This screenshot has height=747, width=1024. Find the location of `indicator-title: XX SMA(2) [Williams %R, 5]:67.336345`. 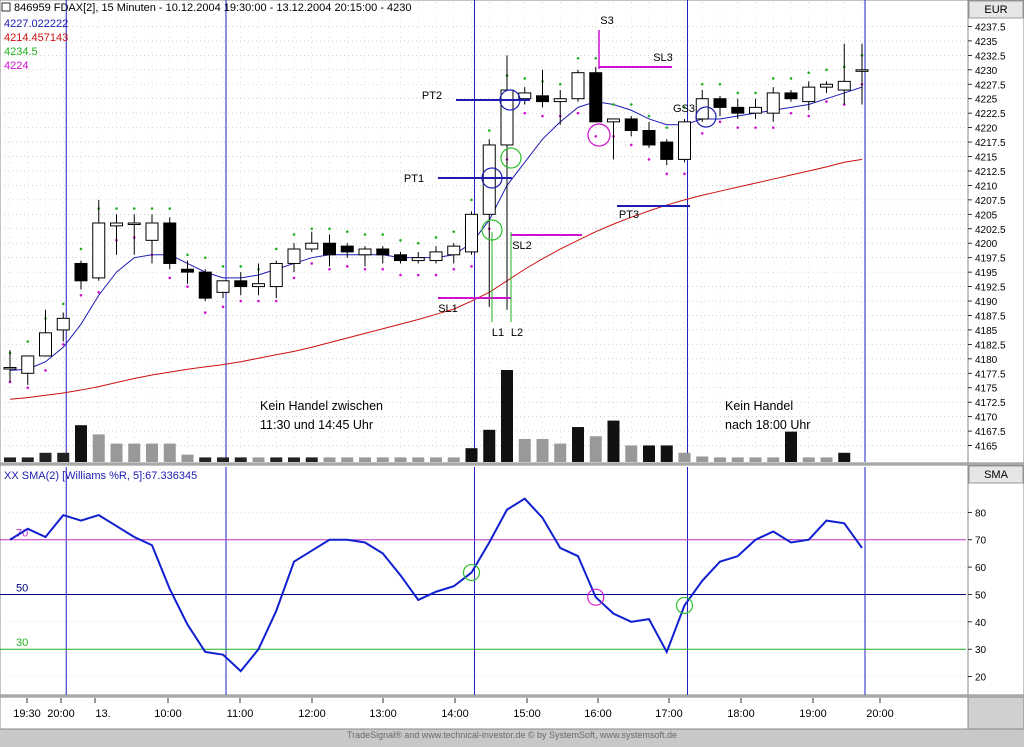

indicator-title: XX SMA(2) [Williams %R, 5]:67.336345 is located at coordinates (100, 476).